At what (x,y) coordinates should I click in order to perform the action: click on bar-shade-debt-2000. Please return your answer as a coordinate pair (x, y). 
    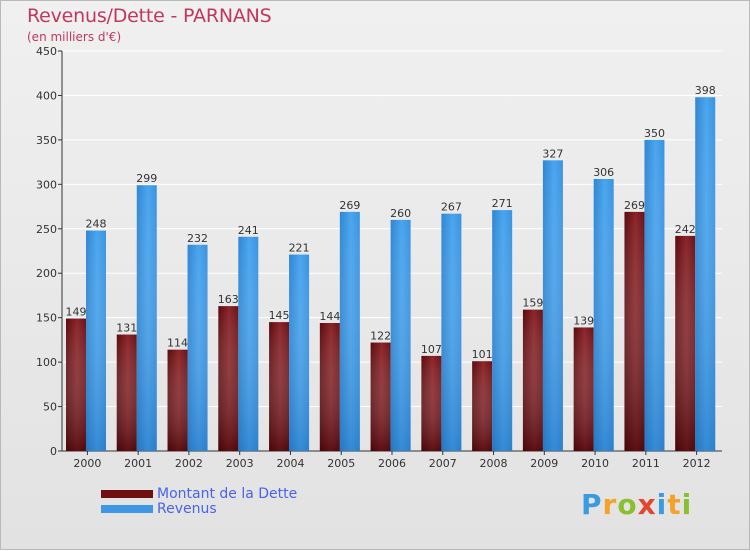
    Looking at the image, I should click on (76, 384).